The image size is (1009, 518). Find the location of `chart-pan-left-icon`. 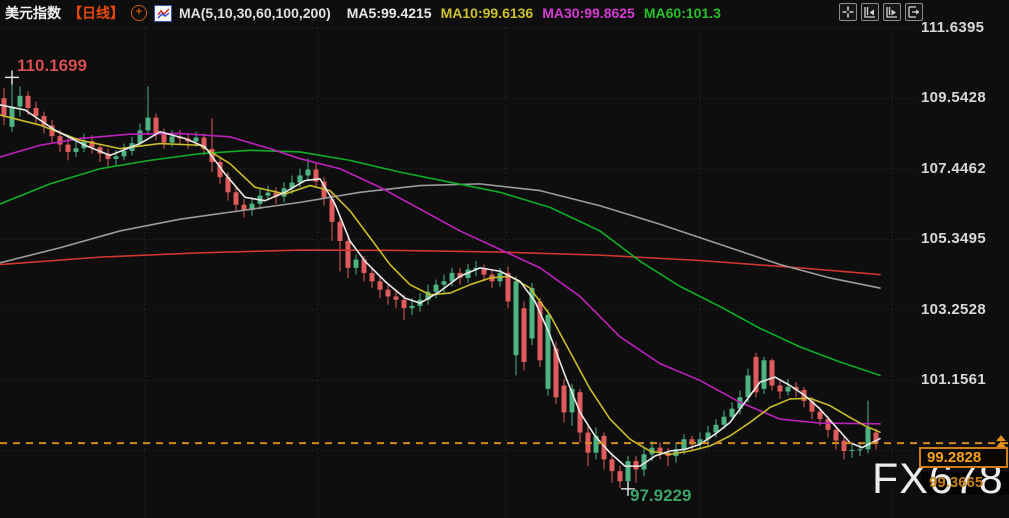

chart-pan-left-icon is located at coordinates (869, 12).